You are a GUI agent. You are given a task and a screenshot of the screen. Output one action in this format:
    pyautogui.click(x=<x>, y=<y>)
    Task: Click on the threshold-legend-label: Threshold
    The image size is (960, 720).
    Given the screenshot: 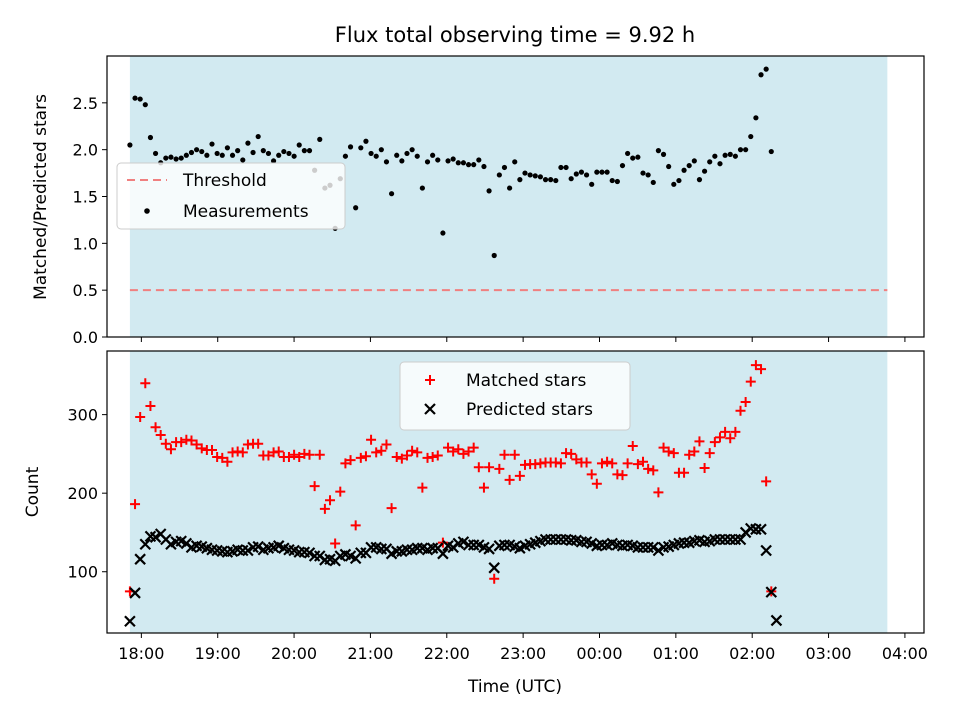 What is the action you would take?
    pyautogui.click(x=224, y=181)
    